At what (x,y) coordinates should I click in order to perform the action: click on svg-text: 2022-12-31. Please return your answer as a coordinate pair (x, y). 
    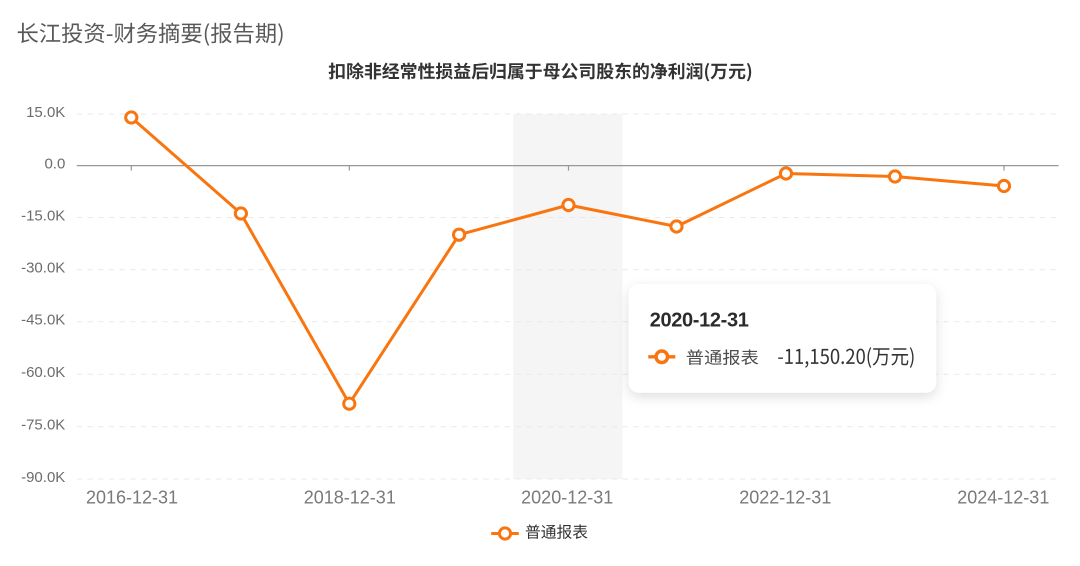
    Looking at the image, I should click on (785, 497).